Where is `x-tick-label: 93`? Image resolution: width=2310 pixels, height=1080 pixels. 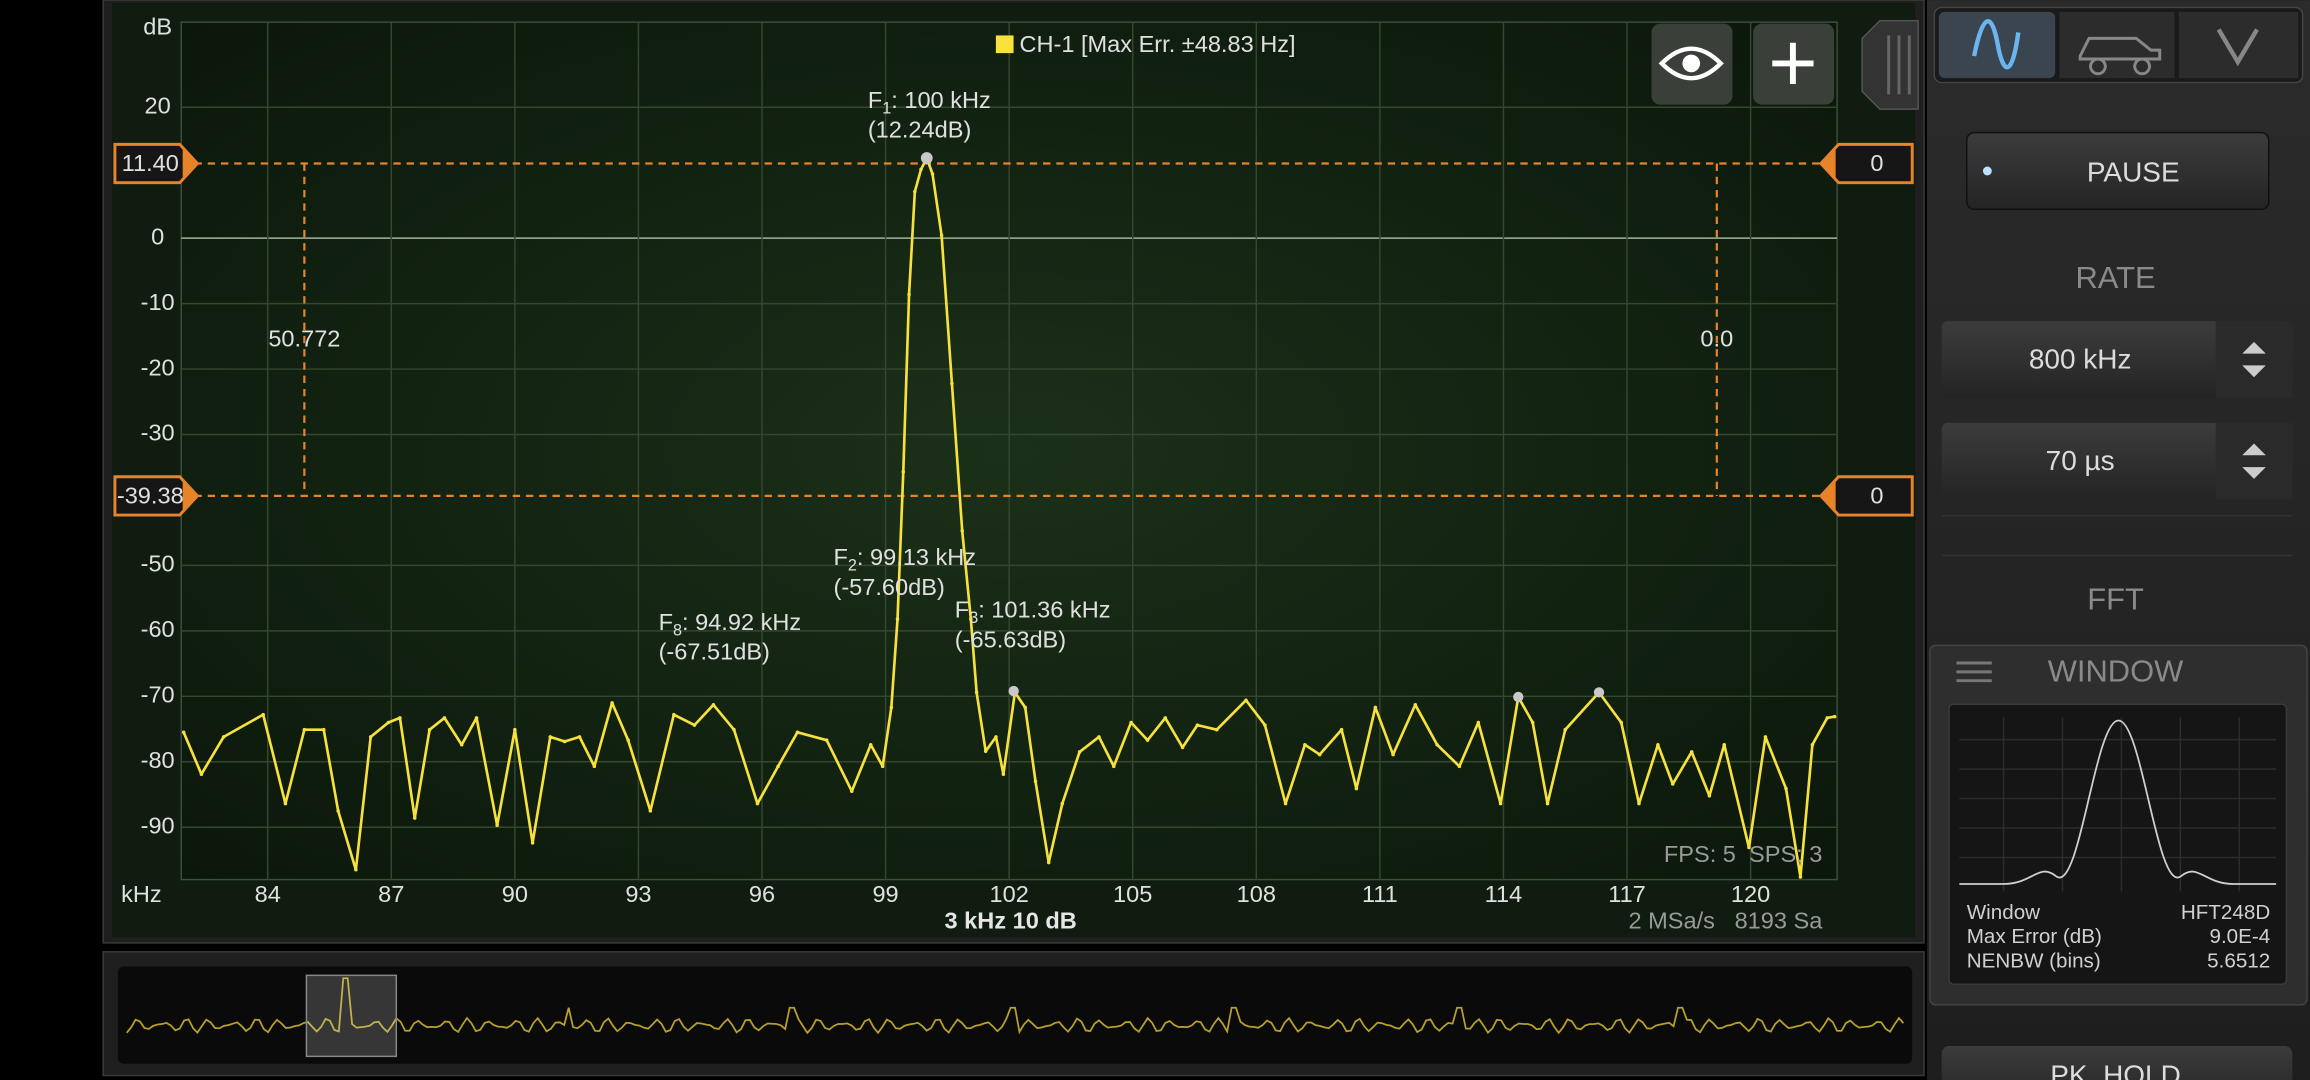 x-tick-label: 93 is located at coordinates (638, 894).